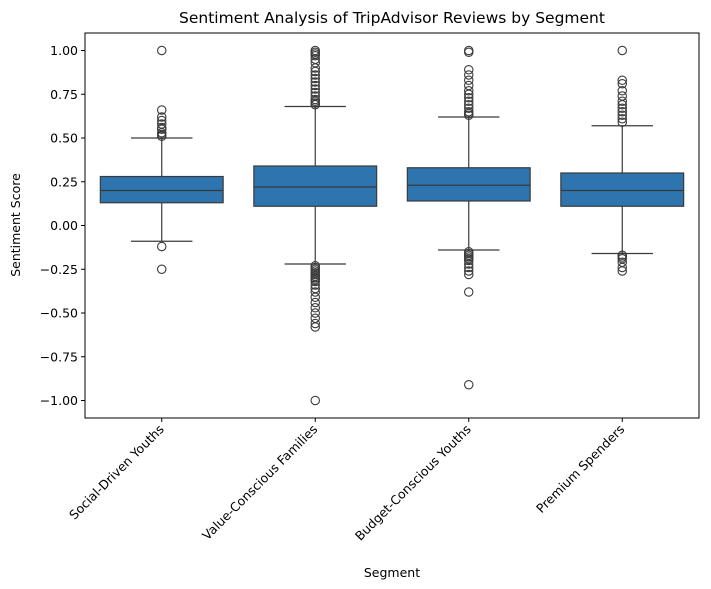 The height and width of the screenshot is (589, 711). What do you see at coordinates (116, 472) in the screenshot?
I see `x-tick-label: Social-Driven Youths` at bounding box center [116, 472].